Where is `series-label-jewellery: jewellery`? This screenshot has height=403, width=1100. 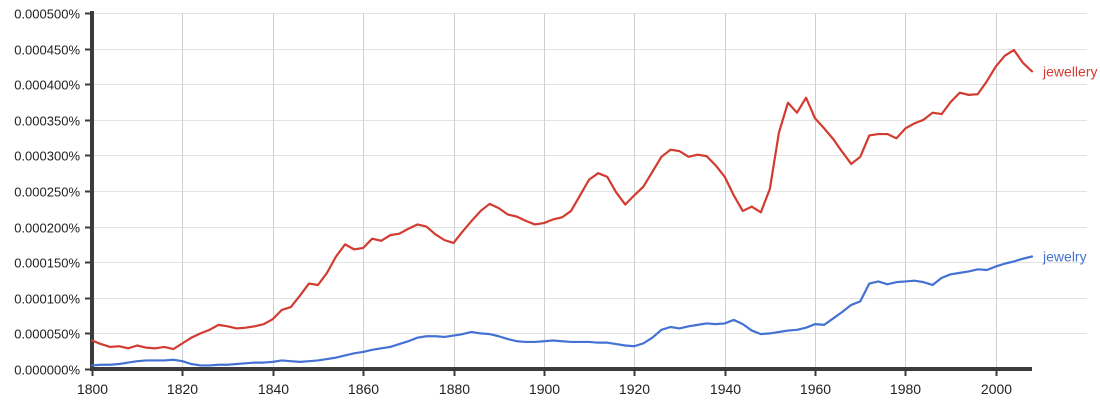
series-label-jewellery: jewellery is located at coordinates (1069, 71).